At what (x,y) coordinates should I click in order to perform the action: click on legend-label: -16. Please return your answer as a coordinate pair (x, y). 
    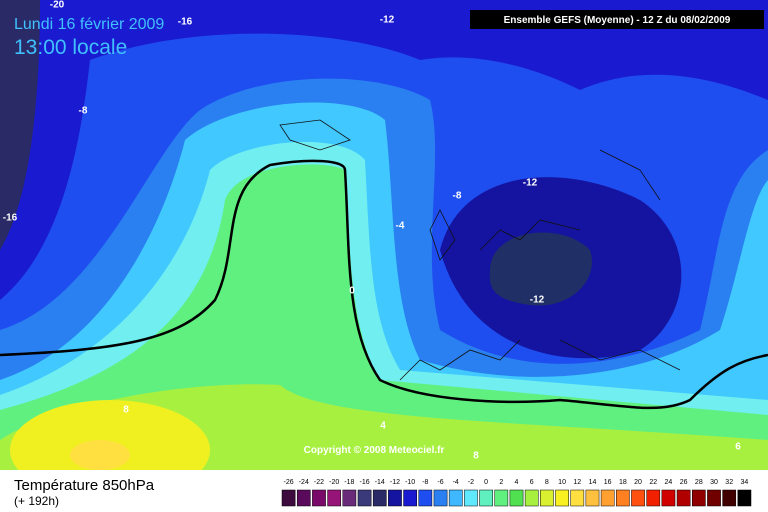
    Looking at the image, I should click on (365, 482).